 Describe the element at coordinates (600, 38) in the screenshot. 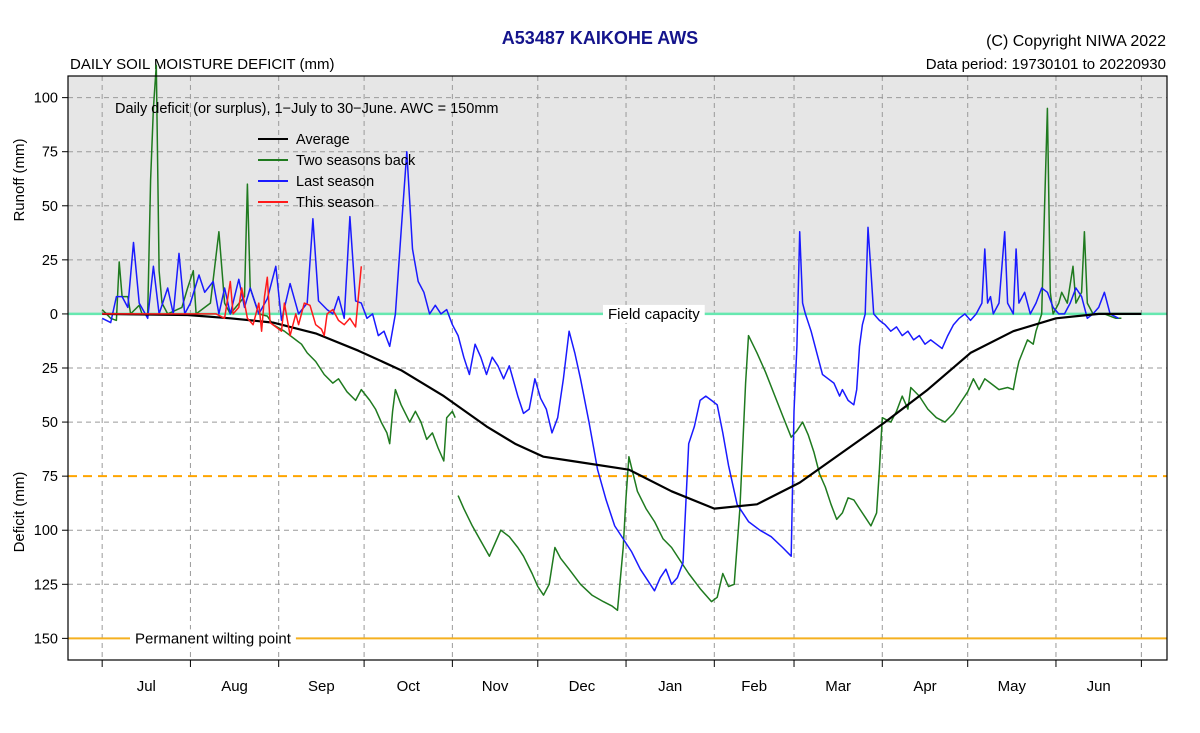

I see `chart-title: A53487 KAIKOHE AWS` at that location.